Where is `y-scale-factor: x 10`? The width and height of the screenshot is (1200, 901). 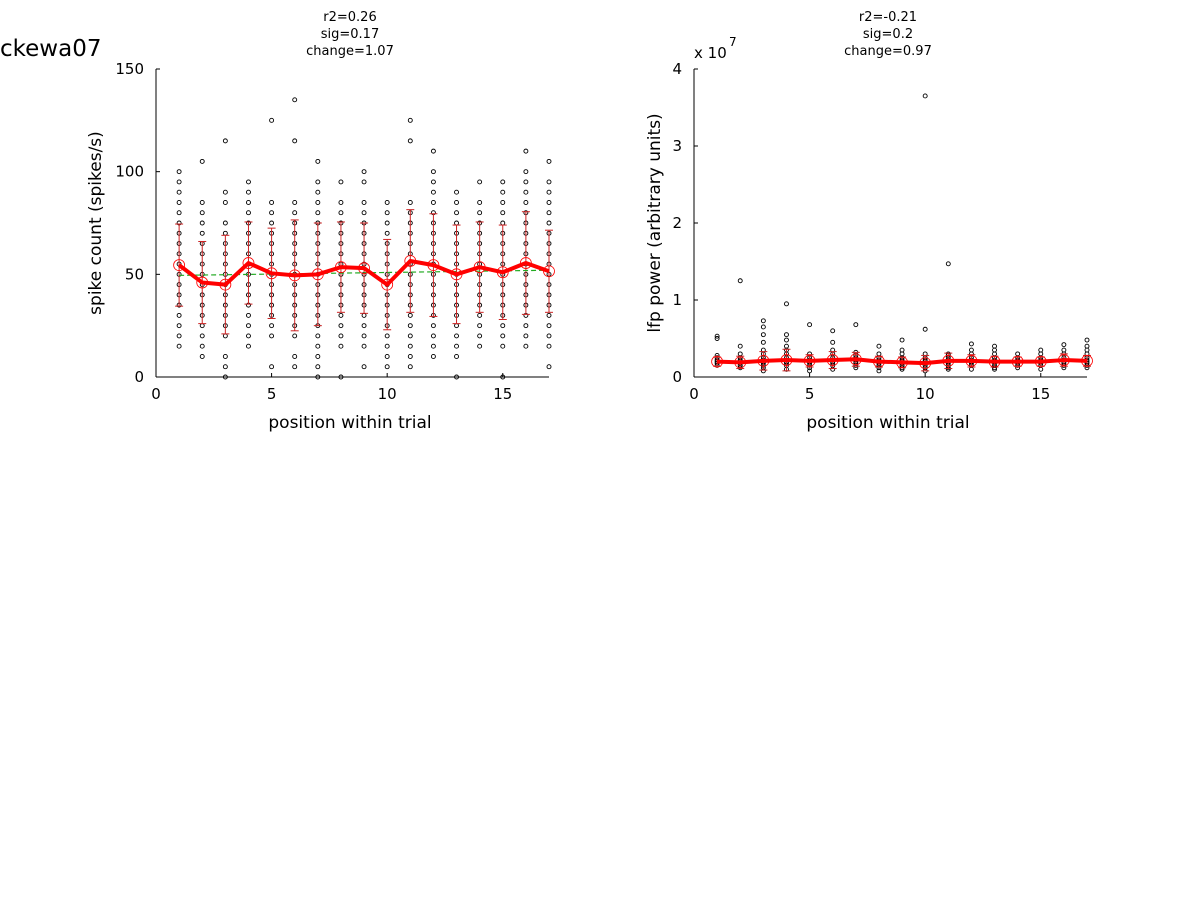 y-scale-factor: x 10 is located at coordinates (710, 53).